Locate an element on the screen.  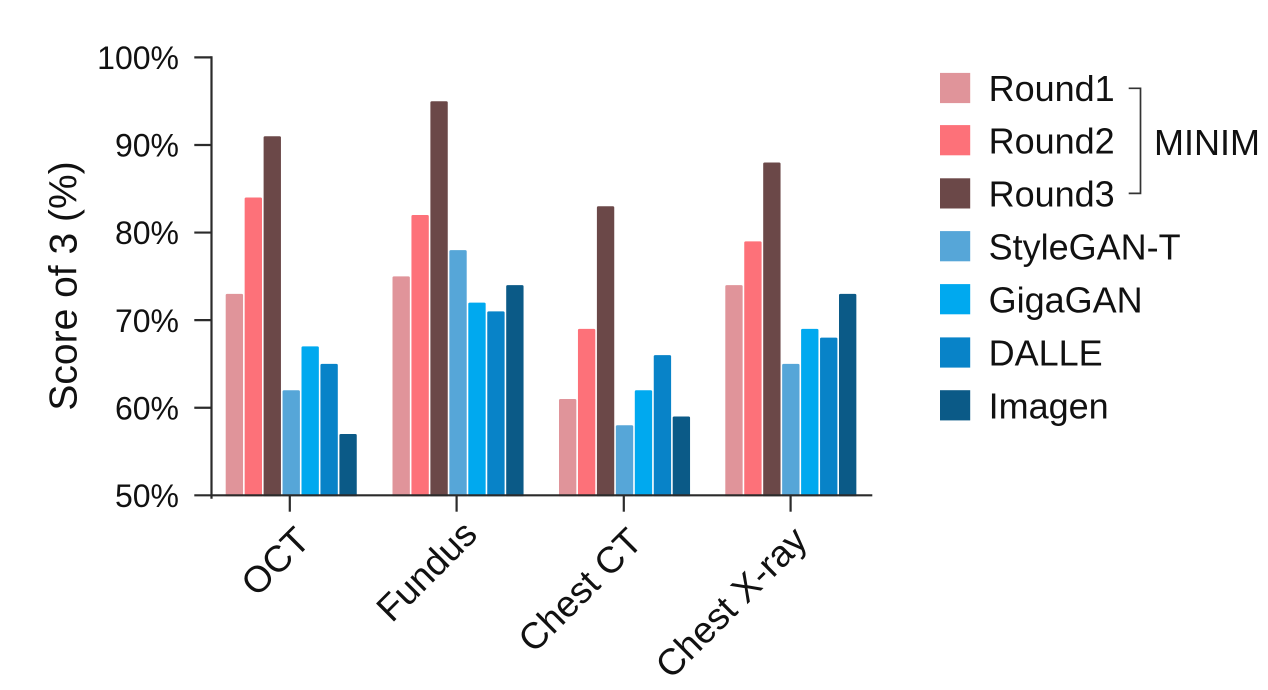
svg-text: StyleGAN-T is located at coordinates (1085, 246).